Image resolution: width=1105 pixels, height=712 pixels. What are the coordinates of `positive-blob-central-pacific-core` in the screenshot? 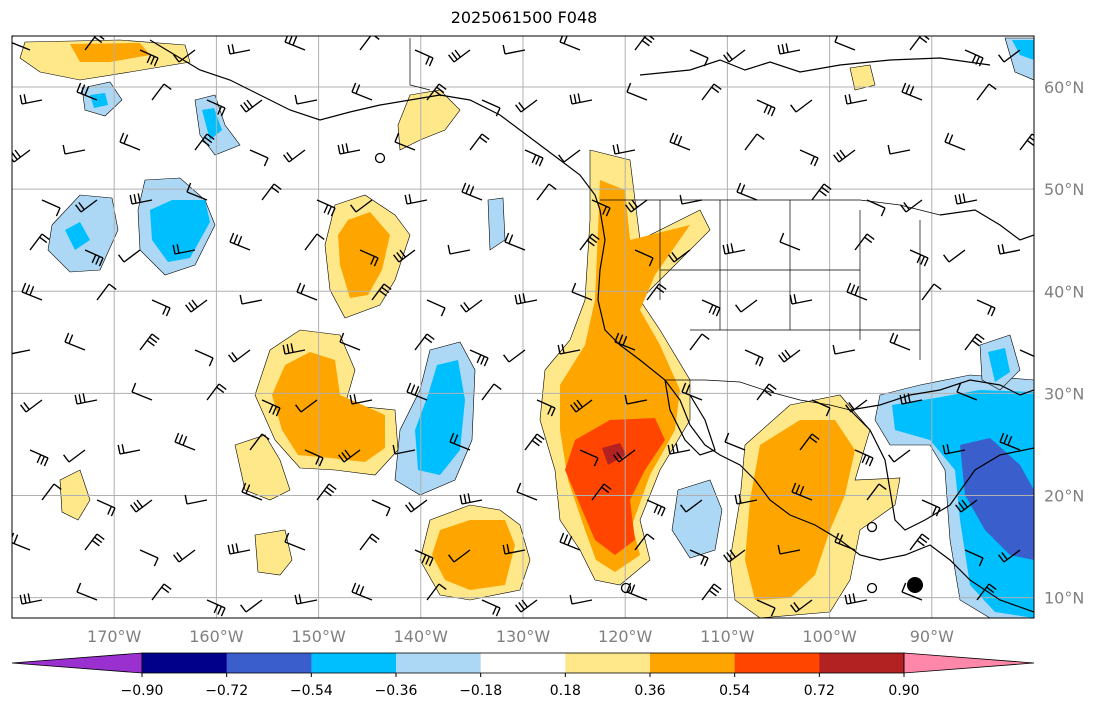 It's located at (328, 407).